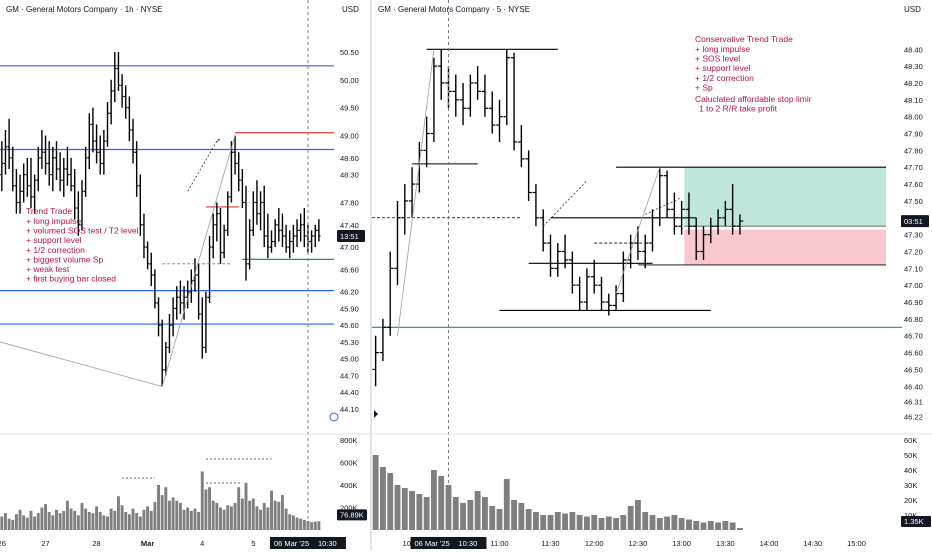 This screenshot has width=932, height=555. Describe the element at coordinates (371, 275) in the screenshot. I see `panel-divider` at that location.